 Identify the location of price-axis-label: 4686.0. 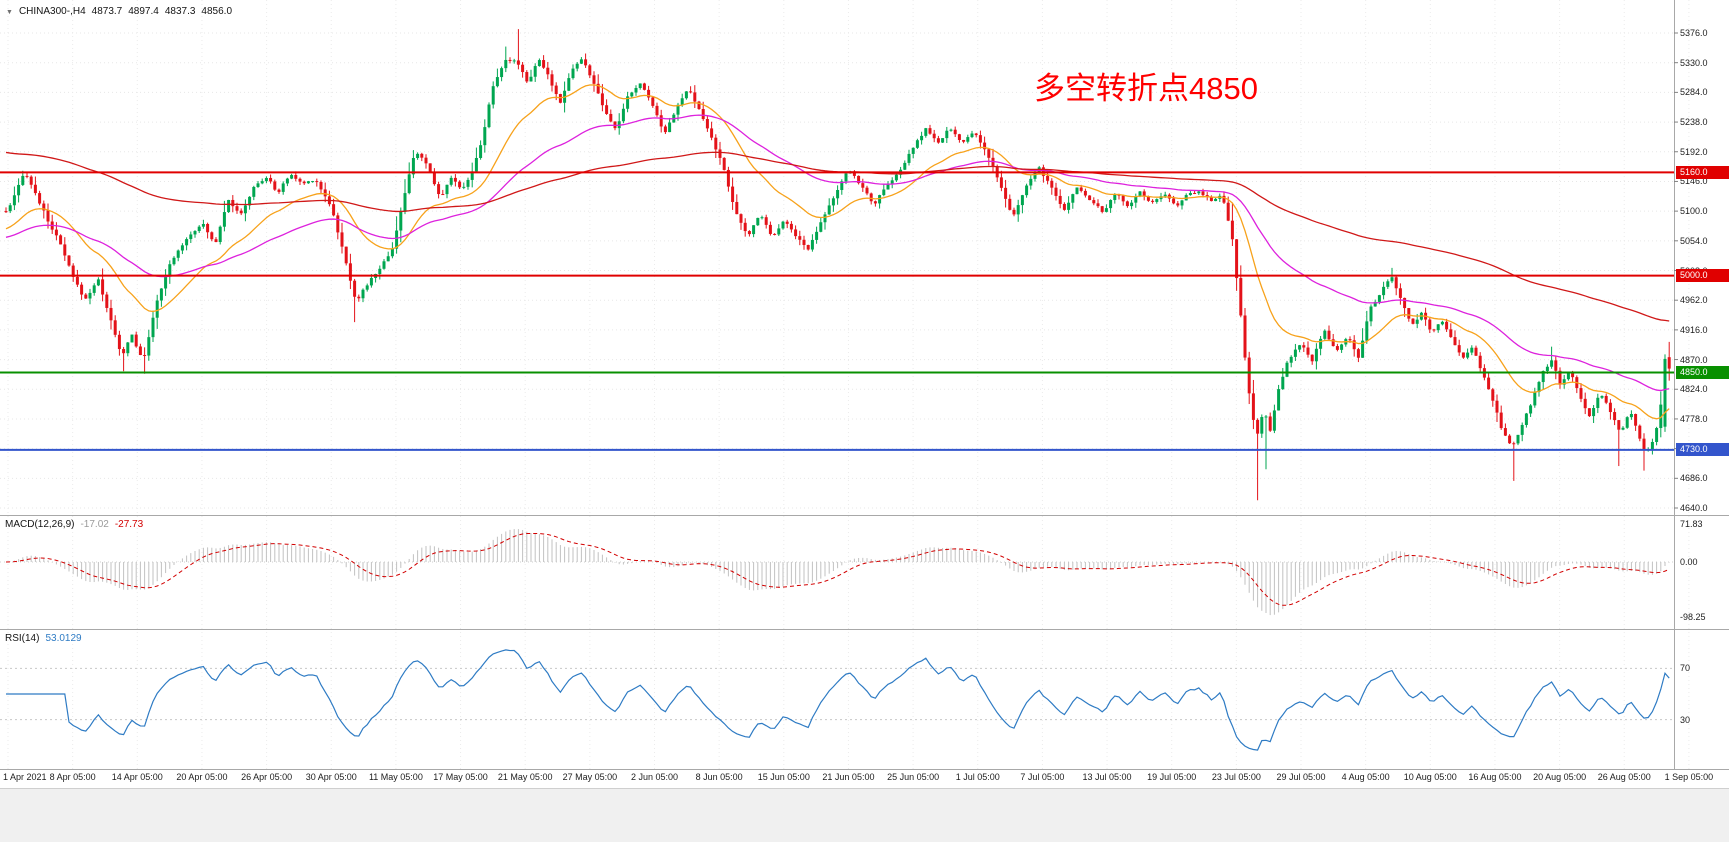
(1694, 478).